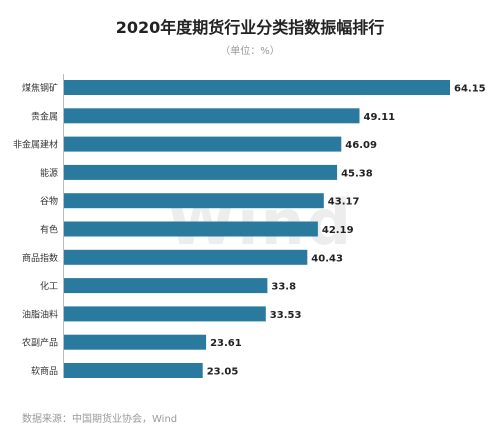 Image resolution: width=500 pixels, height=434 pixels. I want to click on value-label: 40.43, so click(327, 258).